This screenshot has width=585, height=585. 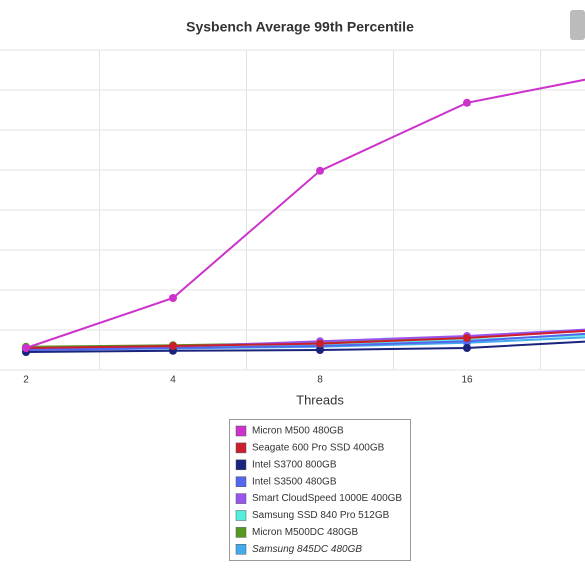 What do you see at coordinates (327, 498) in the screenshot?
I see `legend-label: Smart CloudSpeed 1000E 400GB` at bounding box center [327, 498].